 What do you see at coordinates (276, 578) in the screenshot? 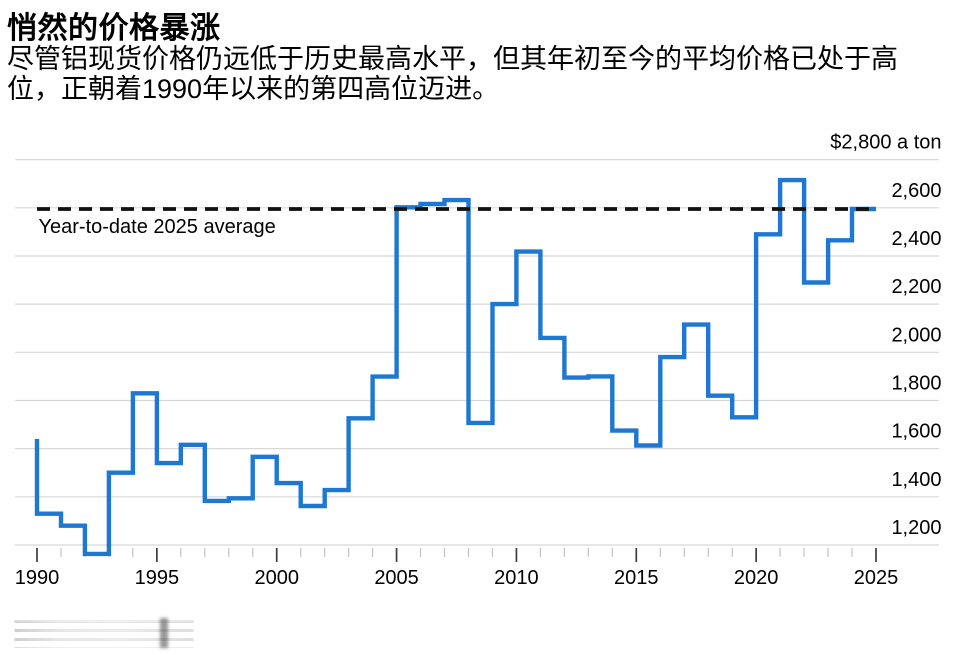
I see `x-axis-label-2000: 2000` at bounding box center [276, 578].